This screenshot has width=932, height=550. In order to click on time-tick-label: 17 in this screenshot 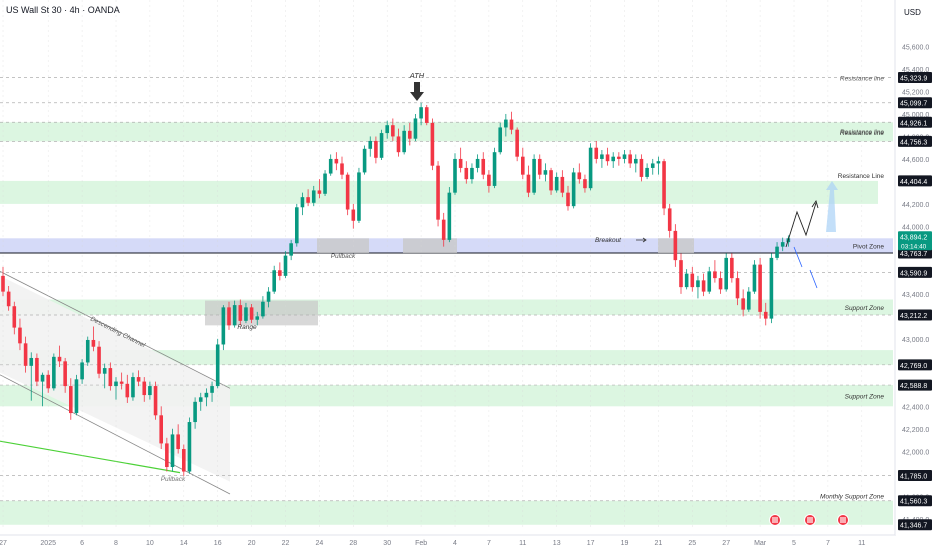, I will do `click(591, 543)`.